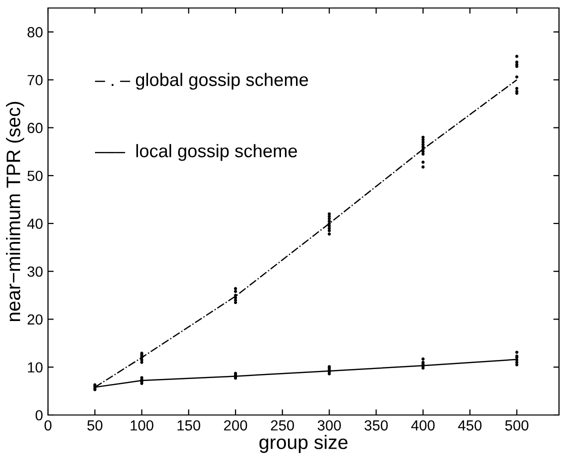  What do you see at coordinates (15, 212) in the screenshot?
I see `y-axis-title: near−minimum TPR (sec)` at bounding box center [15, 212].